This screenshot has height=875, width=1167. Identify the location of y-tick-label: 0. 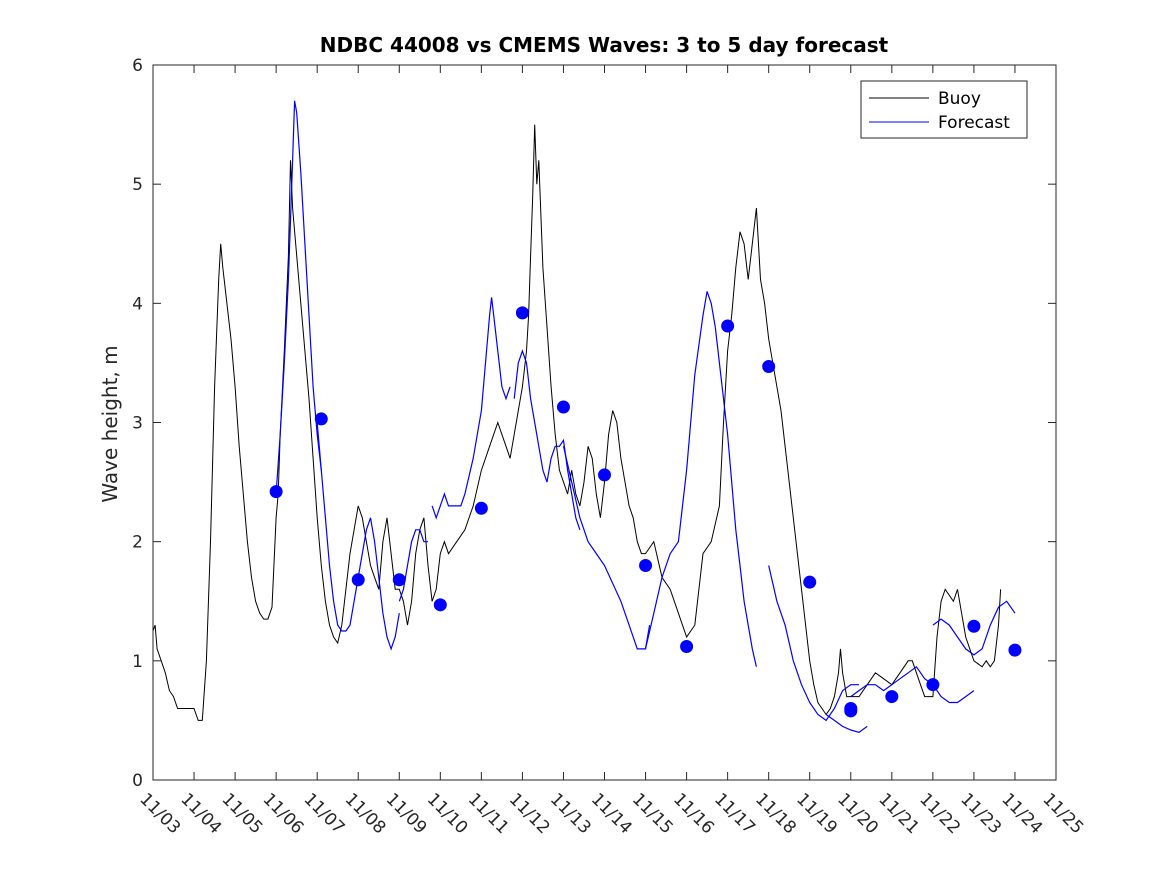
(137, 781).